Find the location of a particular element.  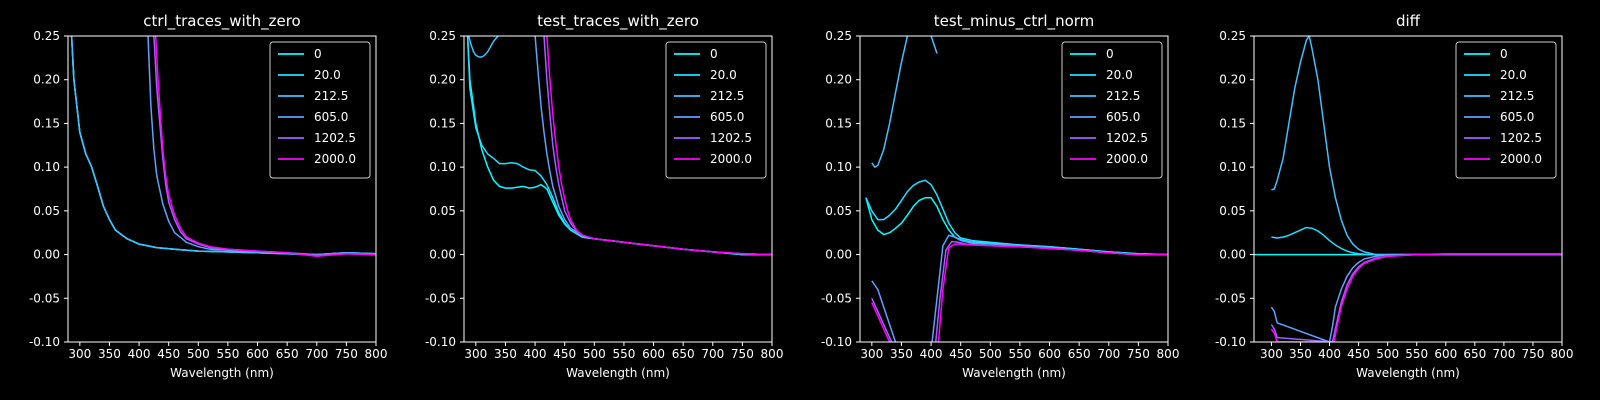

chart-title: ctrl_traces_with_zero is located at coordinates (221, 21).